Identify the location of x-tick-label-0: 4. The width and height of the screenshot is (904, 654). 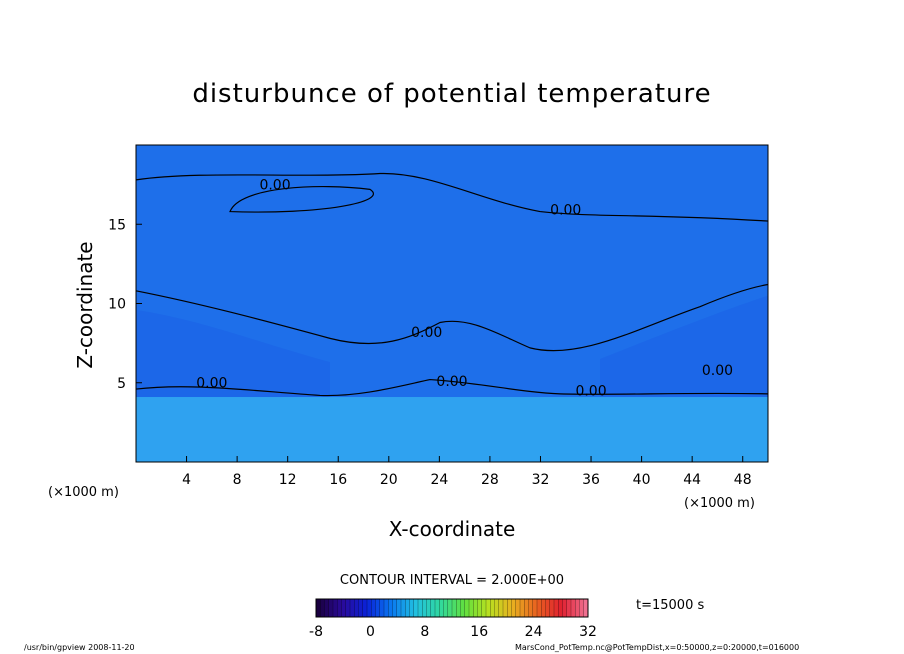
(186, 480).